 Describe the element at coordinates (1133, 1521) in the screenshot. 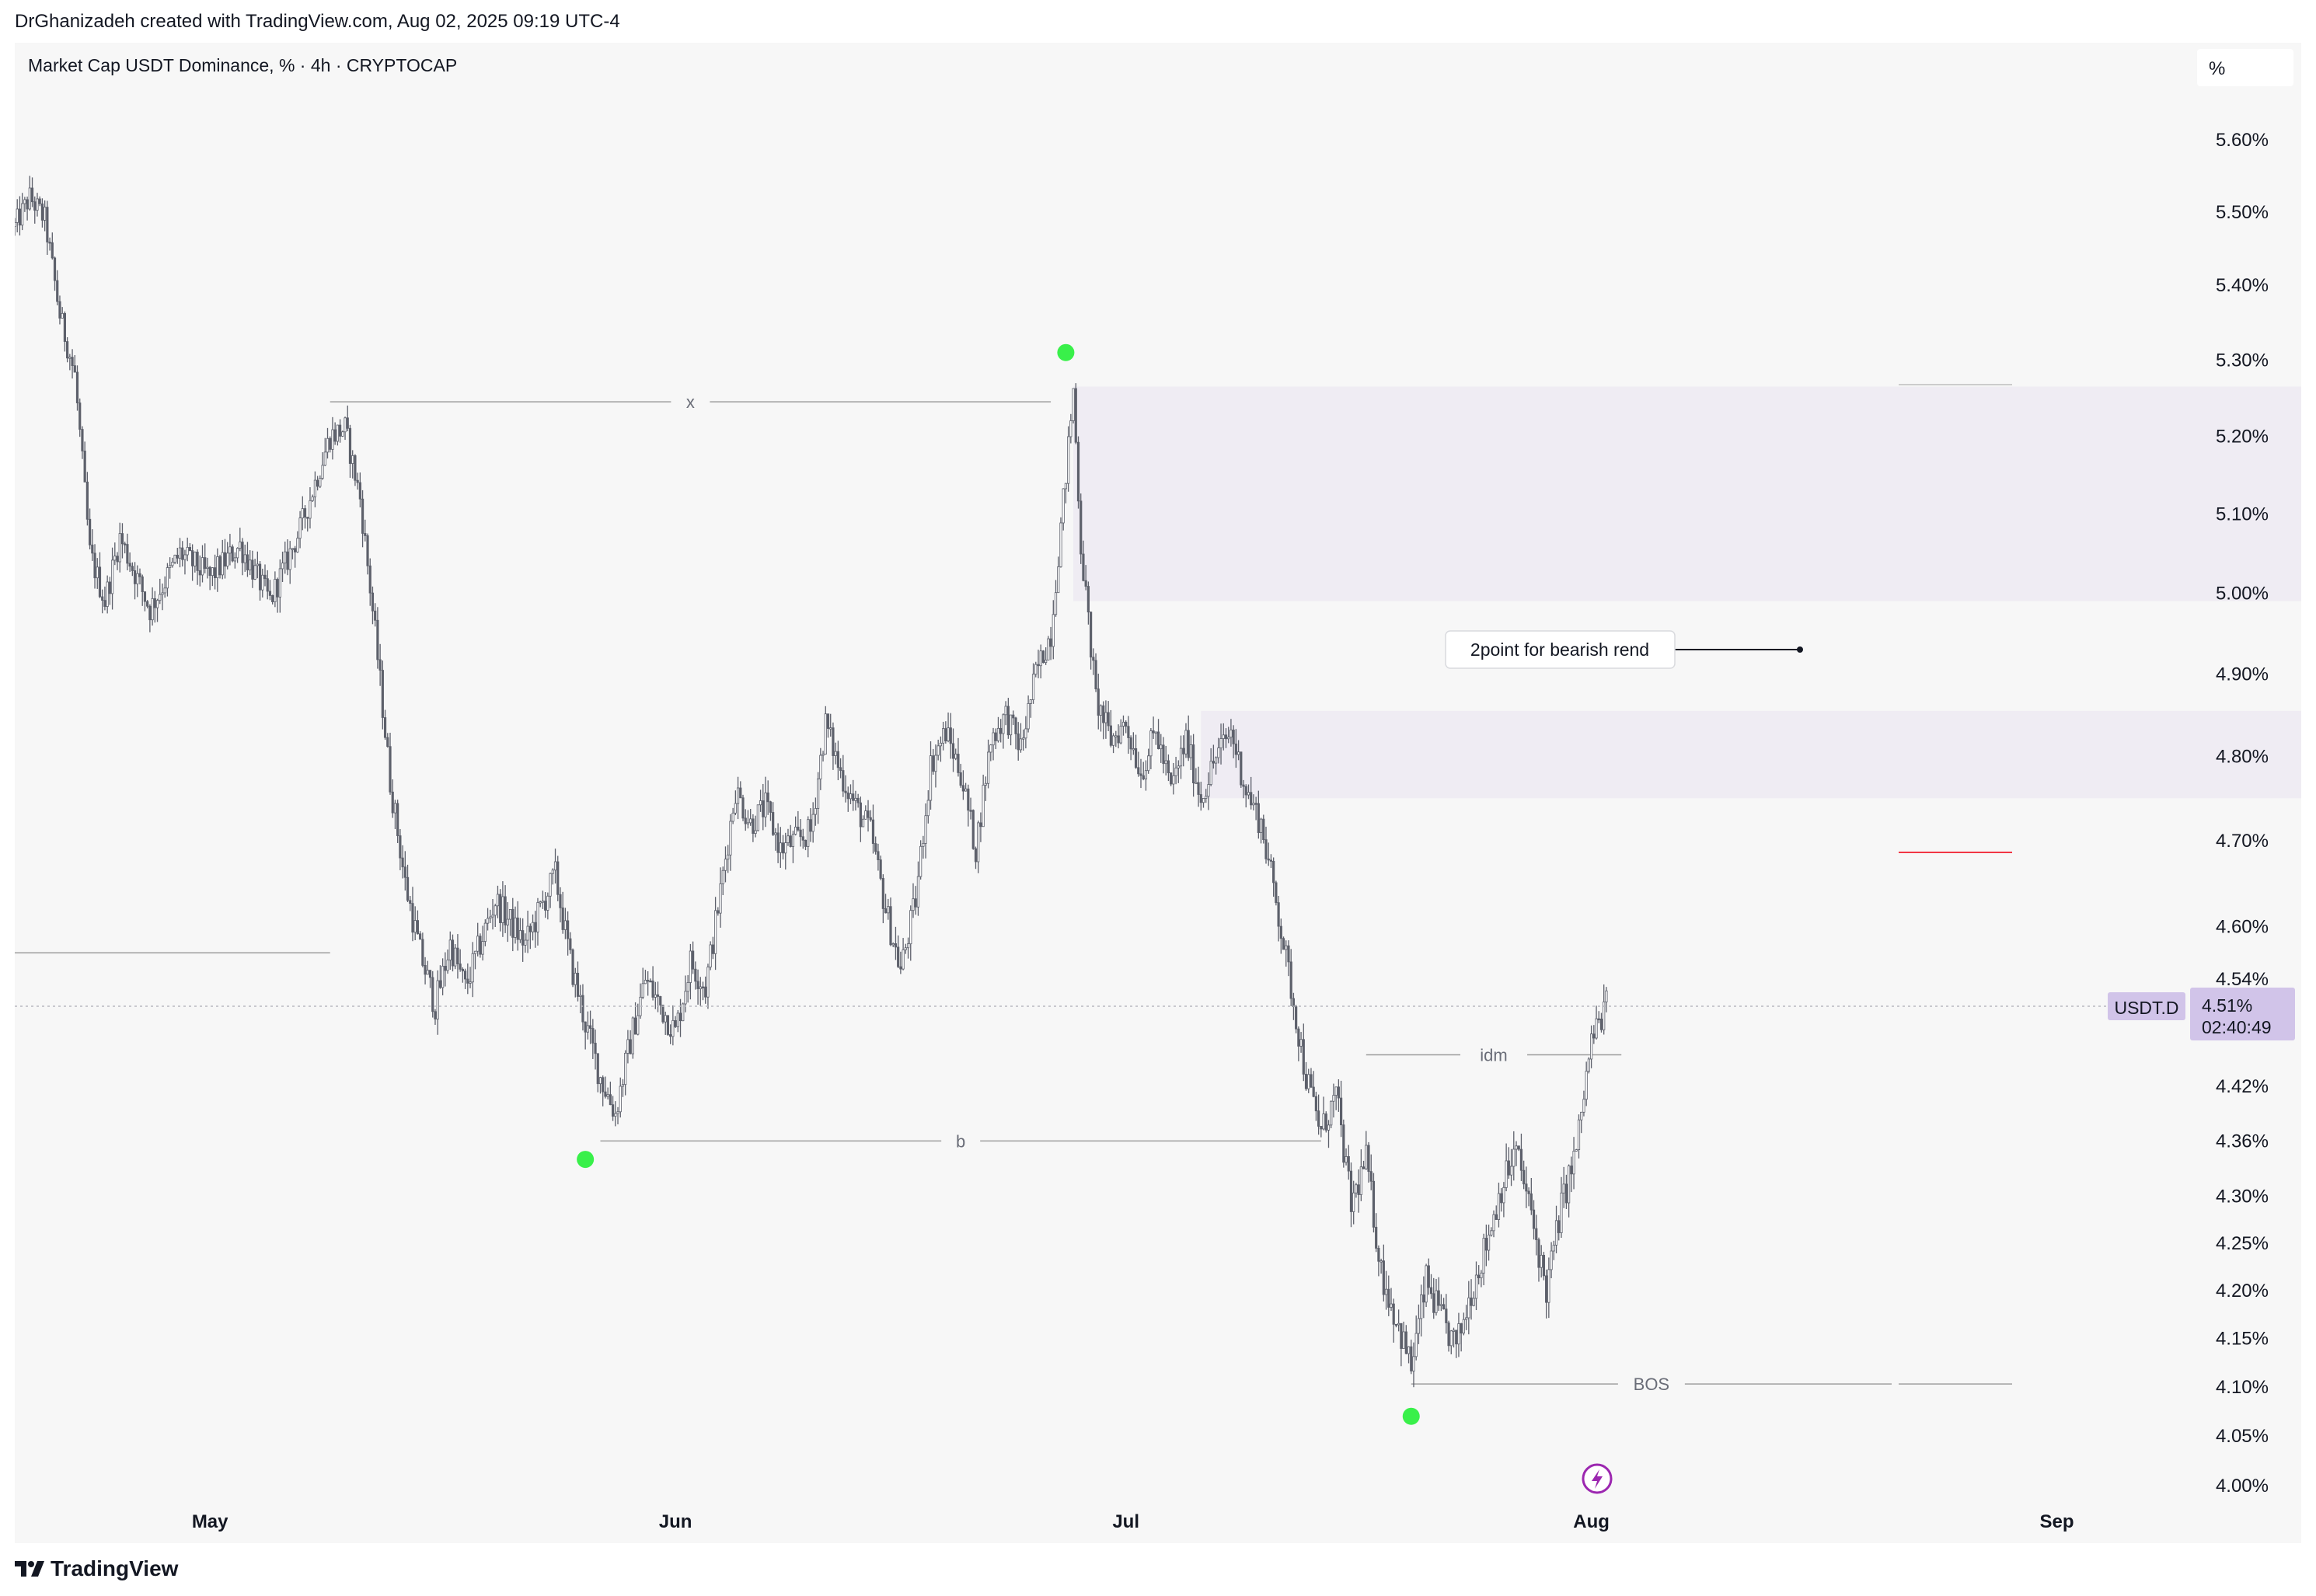

I see `time-axis: May Jun Jul Aug Sep` at that location.